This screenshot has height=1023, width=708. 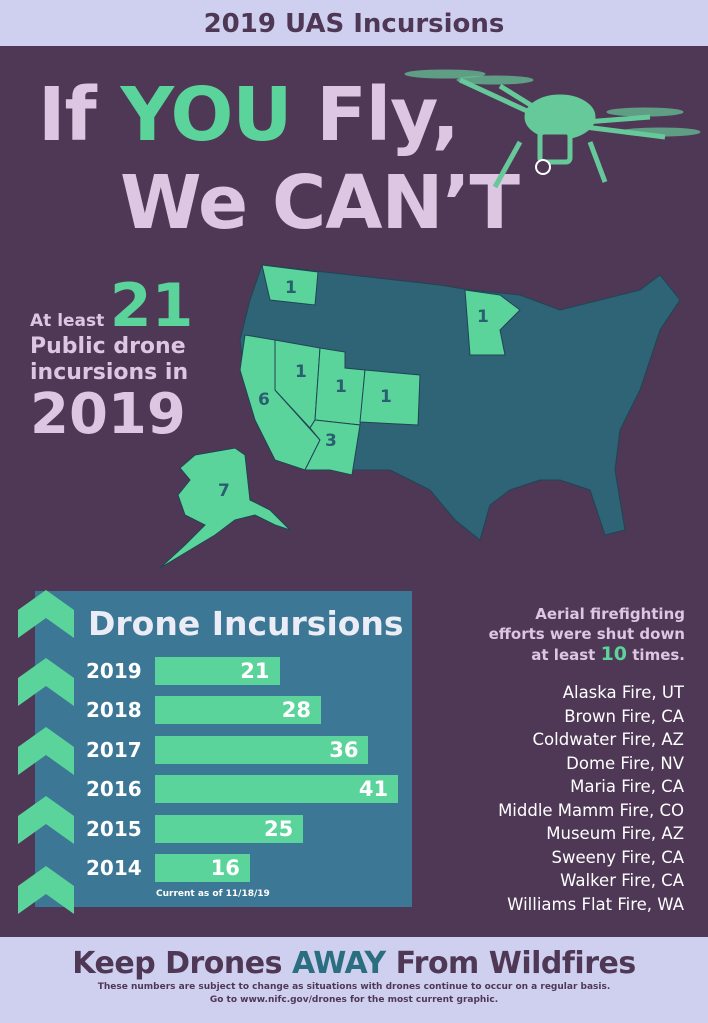 I want to click on fire-list-item: Sweeny Fire, CA, so click(x=617, y=857).